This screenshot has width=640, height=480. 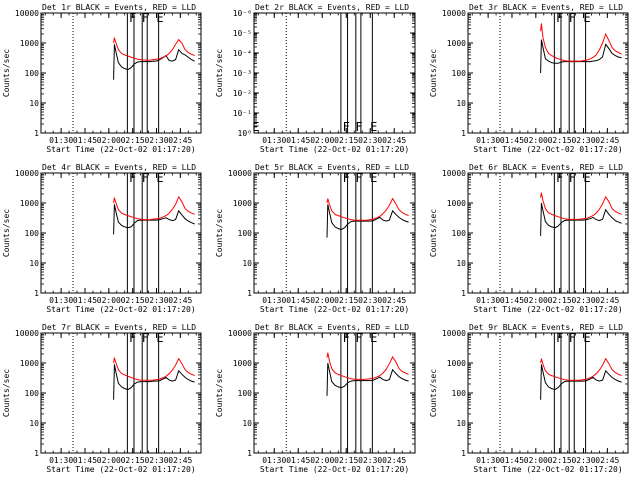 What do you see at coordinates (242, 53) in the screenshot?
I see `y-tick-label: 10⁻⁴` at bounding box center [242, 53].